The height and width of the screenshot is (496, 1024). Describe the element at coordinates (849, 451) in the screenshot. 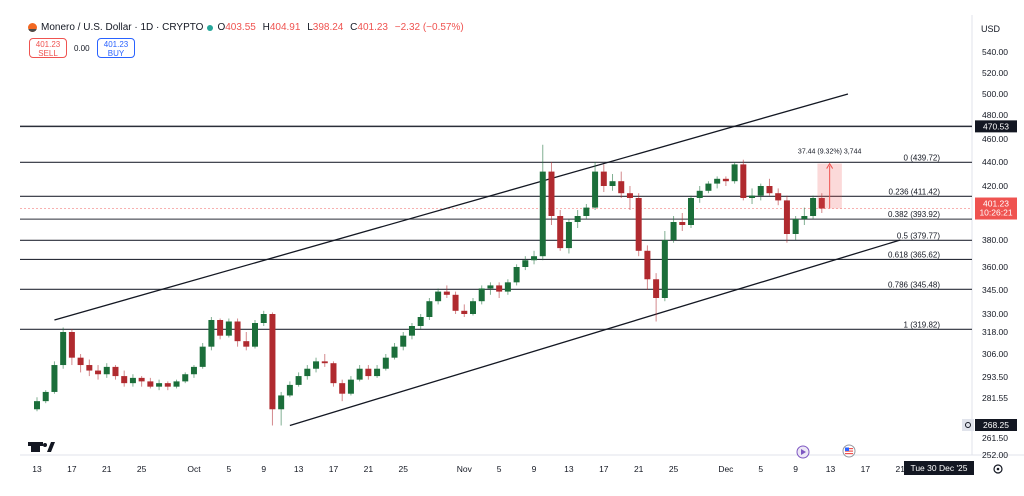

I see `flag-icon` at that location.